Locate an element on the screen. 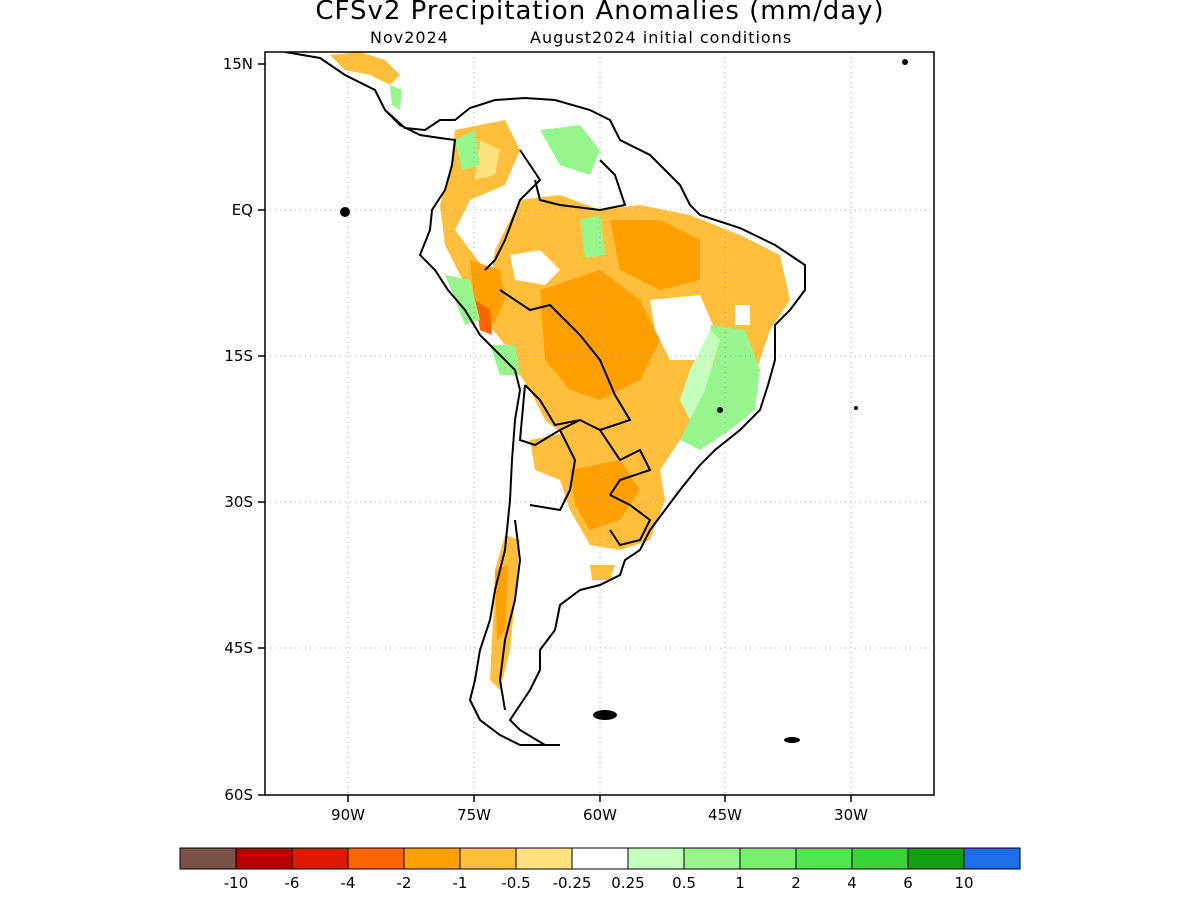  longitude-axis: 90W 75W 60W 45W 30W is located at coordinates (599, 809).